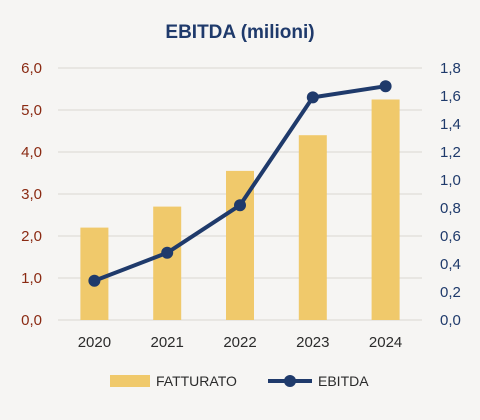 Image resolution: width=480 pixels, height=420 pixels. I want to click on legend-label-ebitda: EBITDA, so click(343, 381).